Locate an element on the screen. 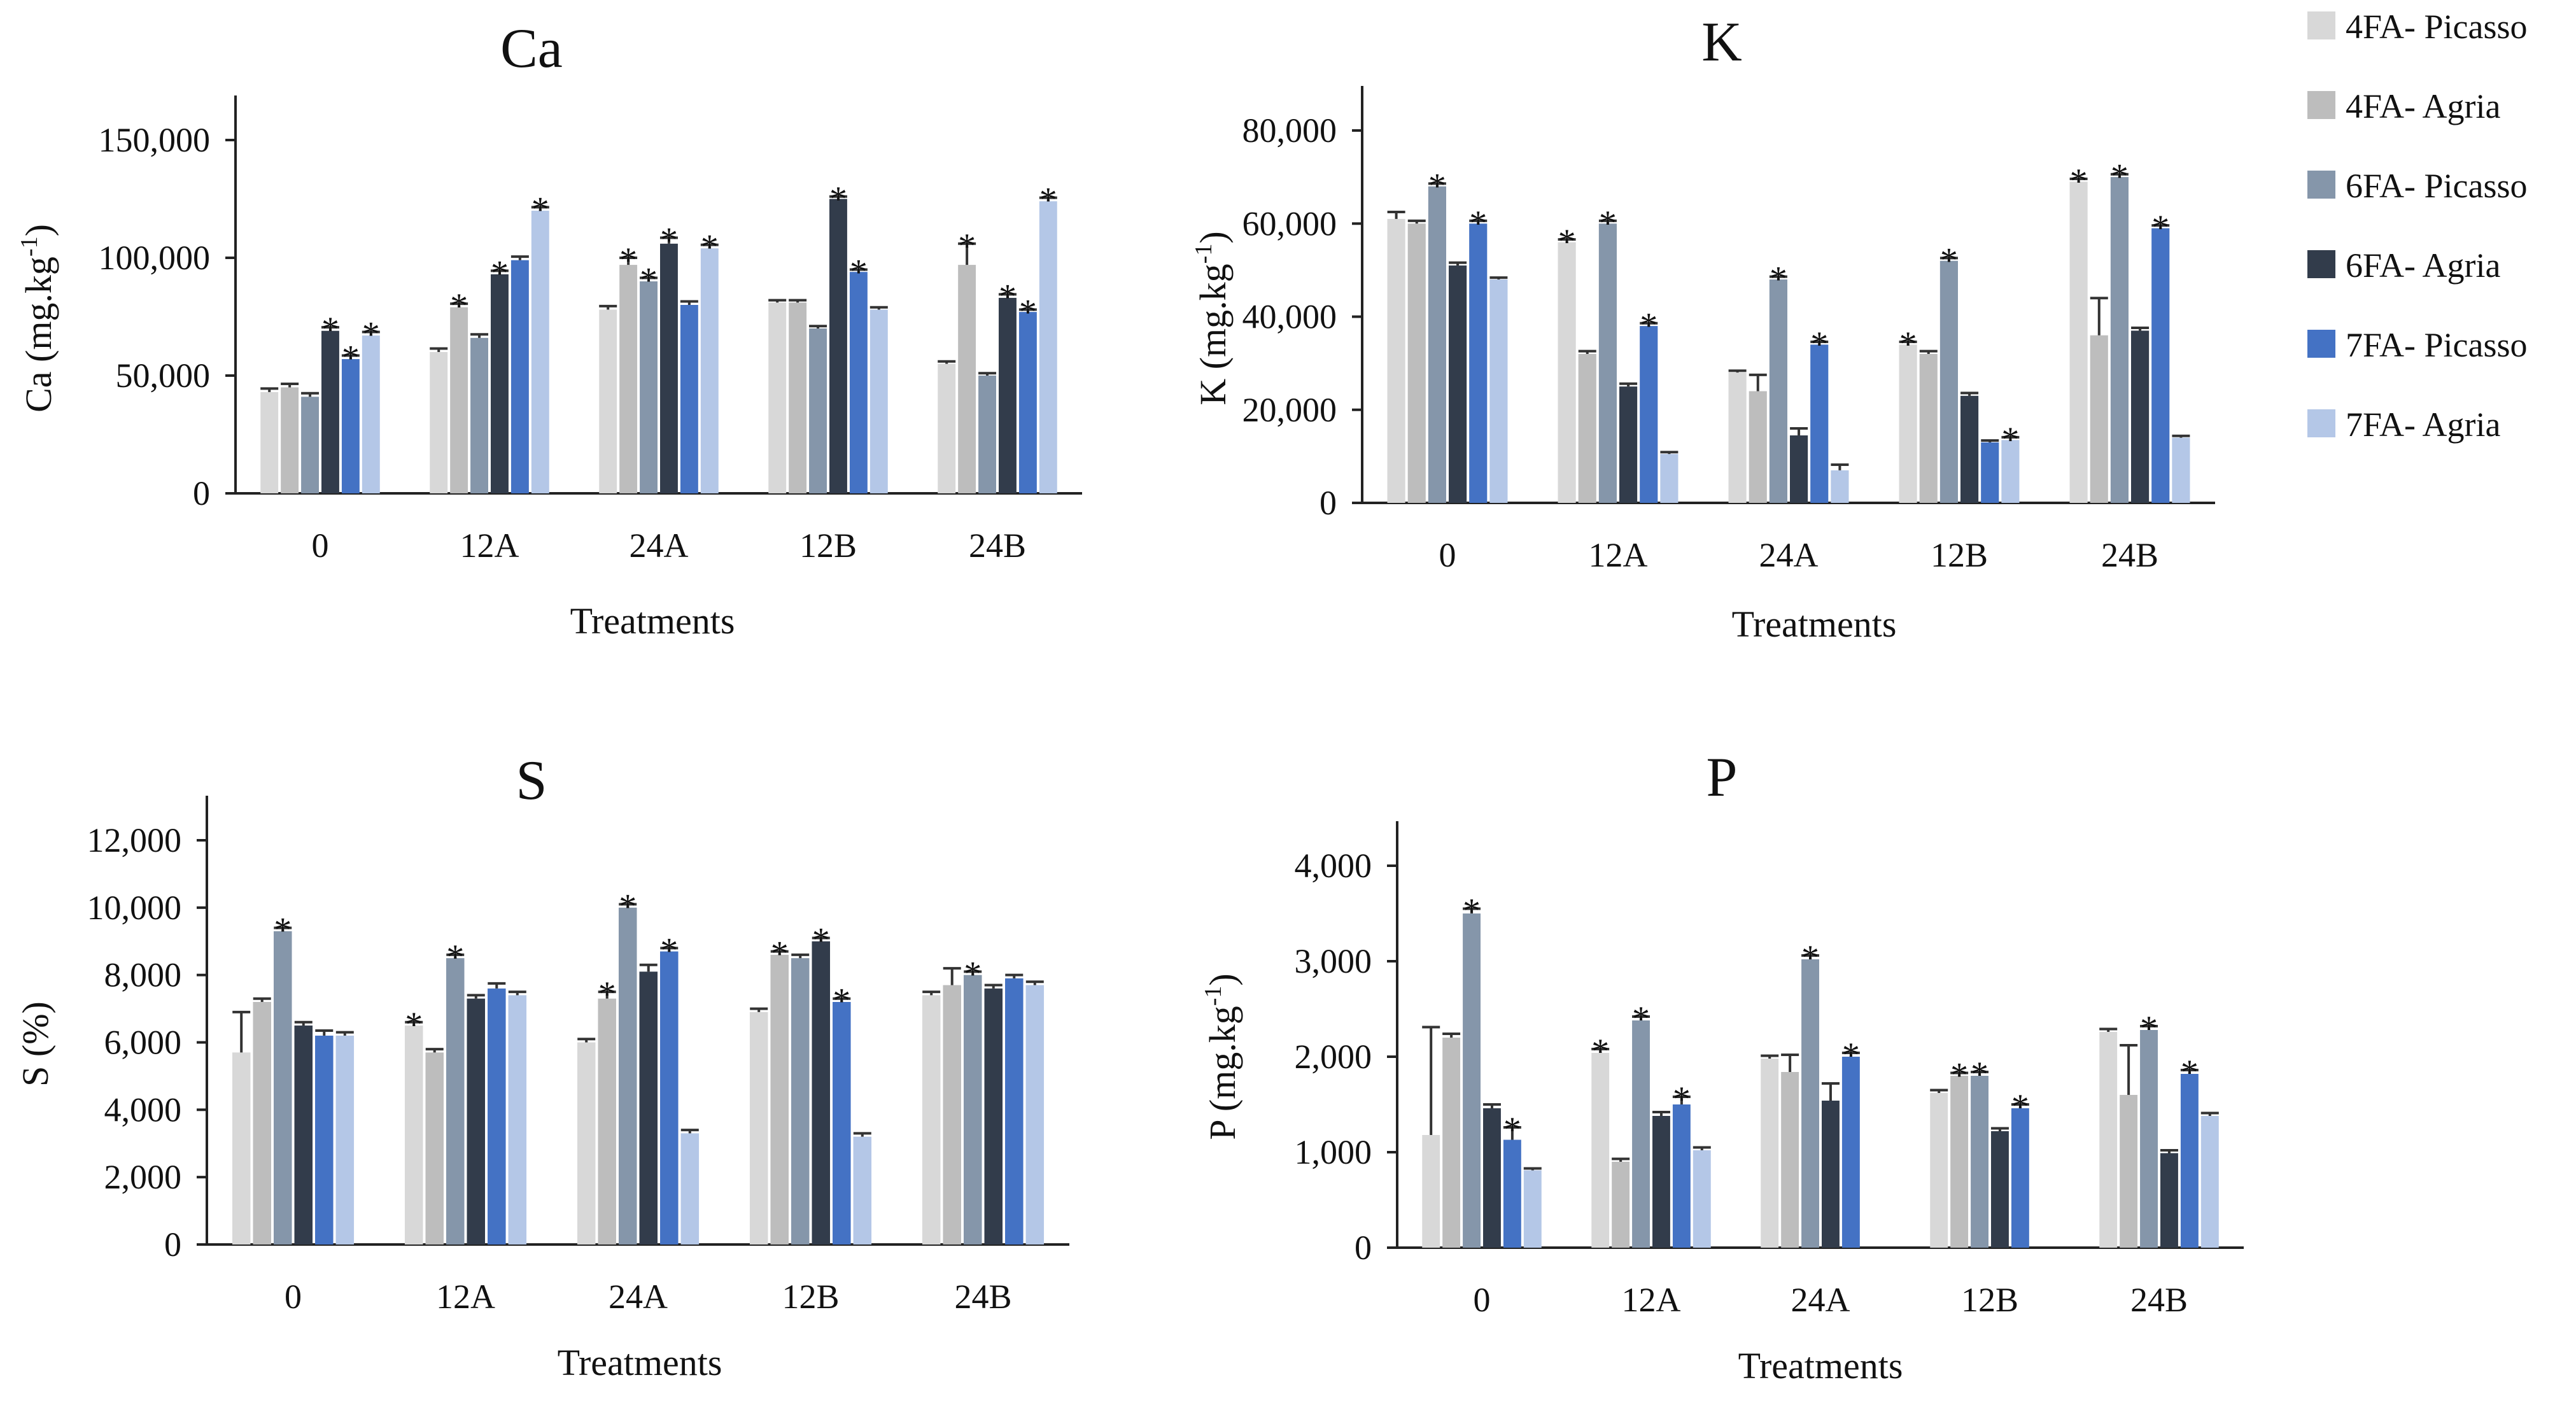 This screenshot has width=2576, height=1403. legend-label: 7FA- Picasso is located at coordinates (2437, 345).